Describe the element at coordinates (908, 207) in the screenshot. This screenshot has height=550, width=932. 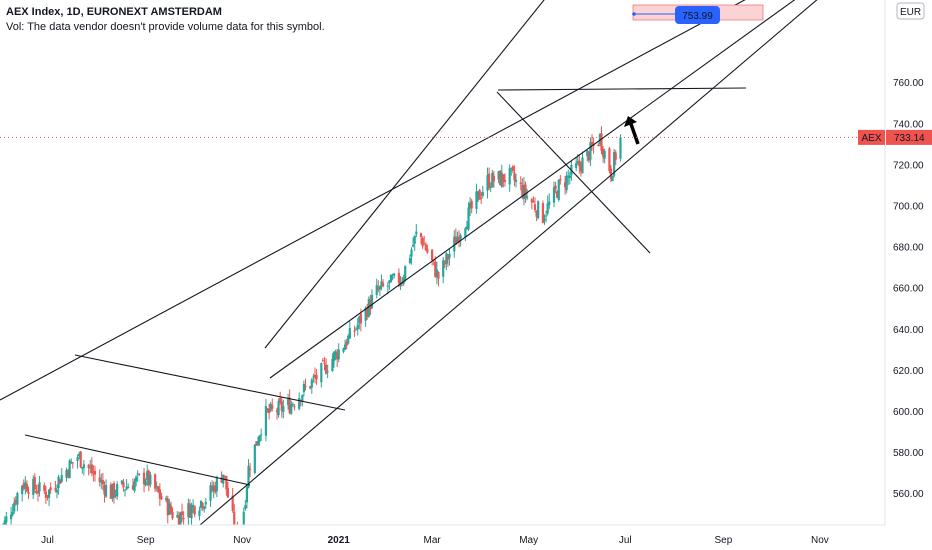
I see `price-tick-label: 700.00` at that location.